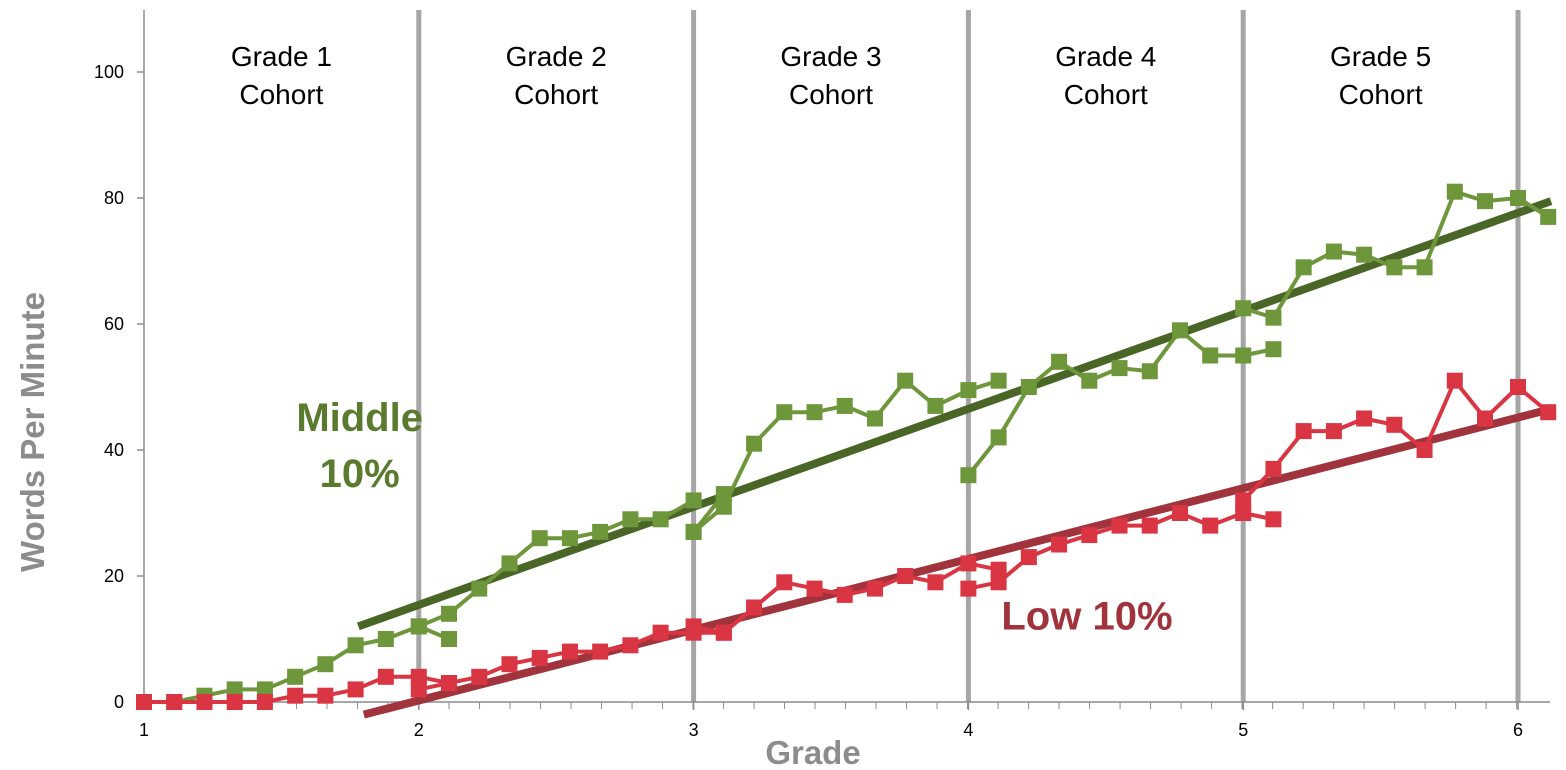  I want to click on series-label-low: Low 10%, so click(1086, 617).